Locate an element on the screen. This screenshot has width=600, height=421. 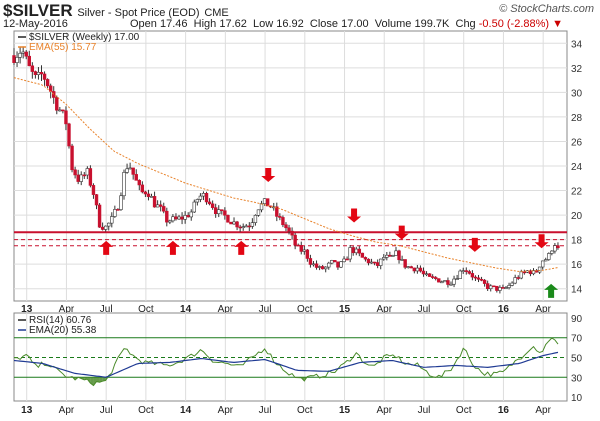
price-x-tick-label: 15 is located at coordinates (345, 309).